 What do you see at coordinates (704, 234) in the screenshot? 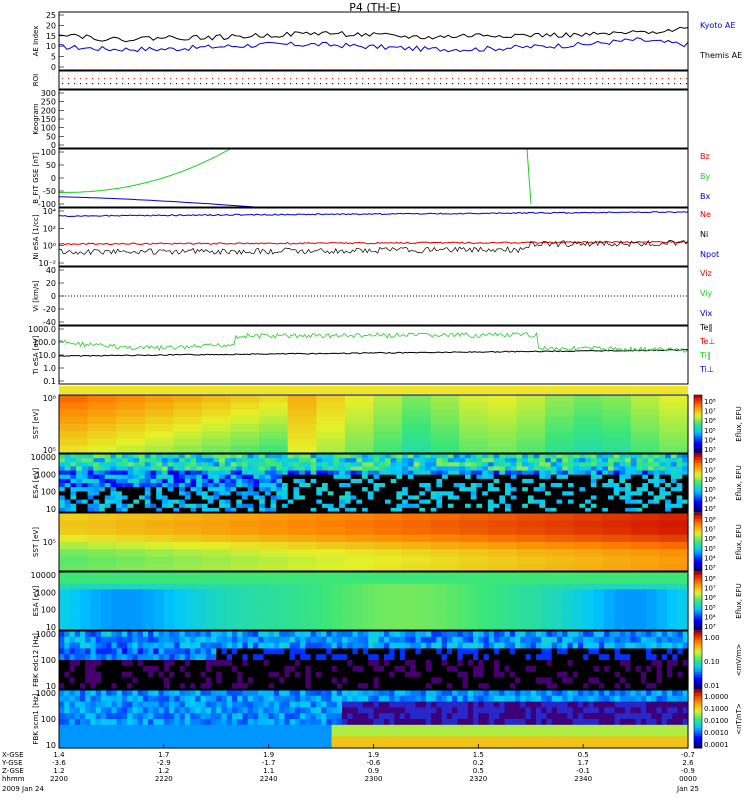
I see `legend-ni: Ni` at bounding box center [704, 234].